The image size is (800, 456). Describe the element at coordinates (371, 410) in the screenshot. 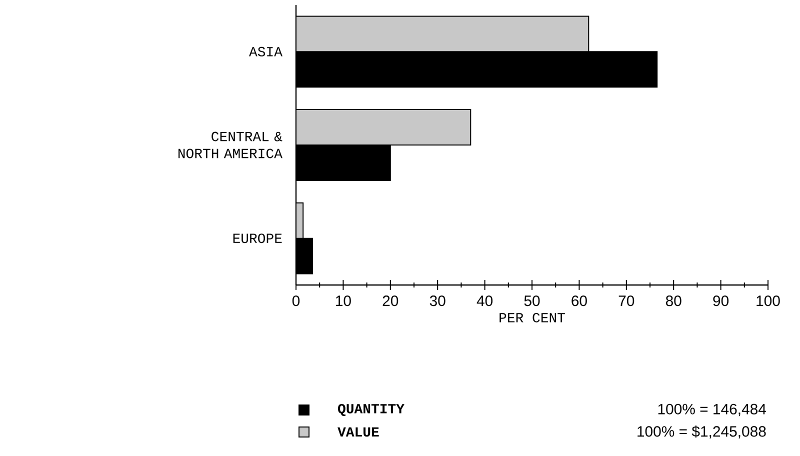

I see `legend-label: QUANTITY` at that location.